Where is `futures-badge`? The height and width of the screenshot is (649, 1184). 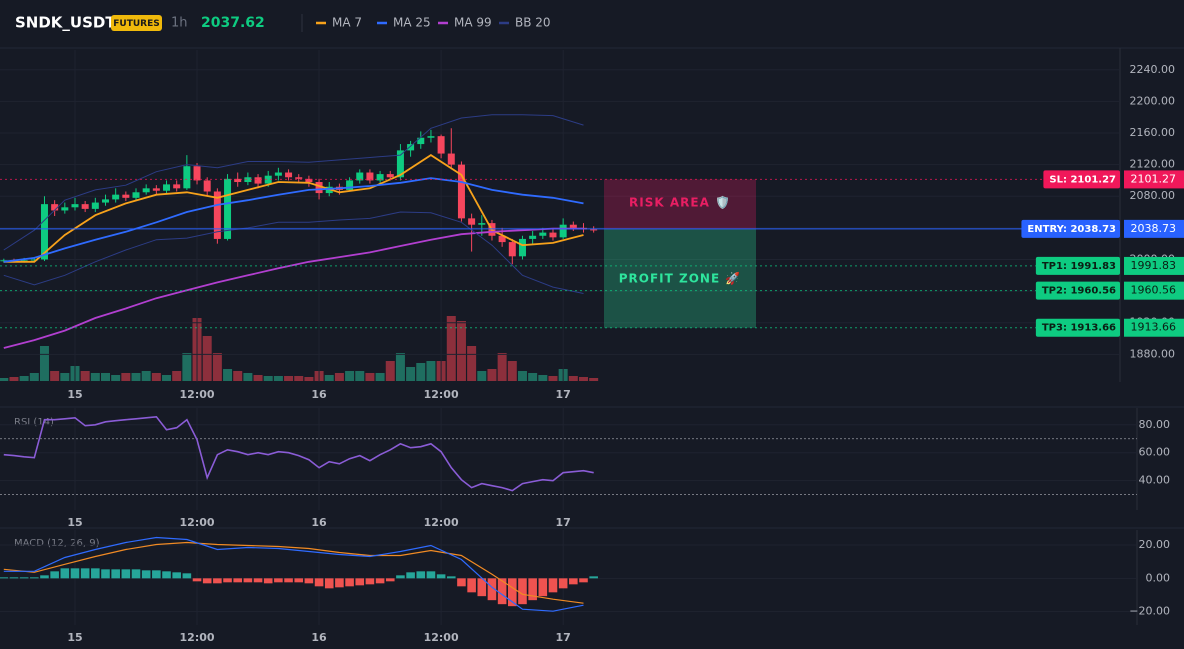 futures-badge is located at coordinates (136, 23).